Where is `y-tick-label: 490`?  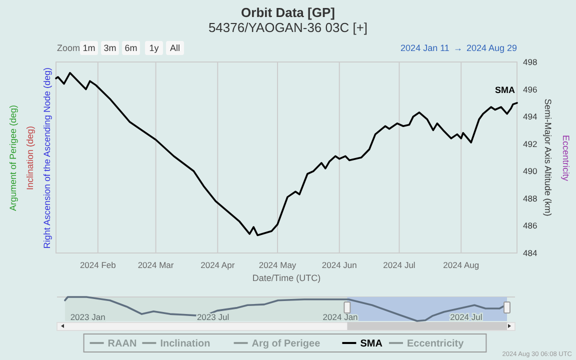 y-tick-label: 490 is located at coordinates (530, 171).